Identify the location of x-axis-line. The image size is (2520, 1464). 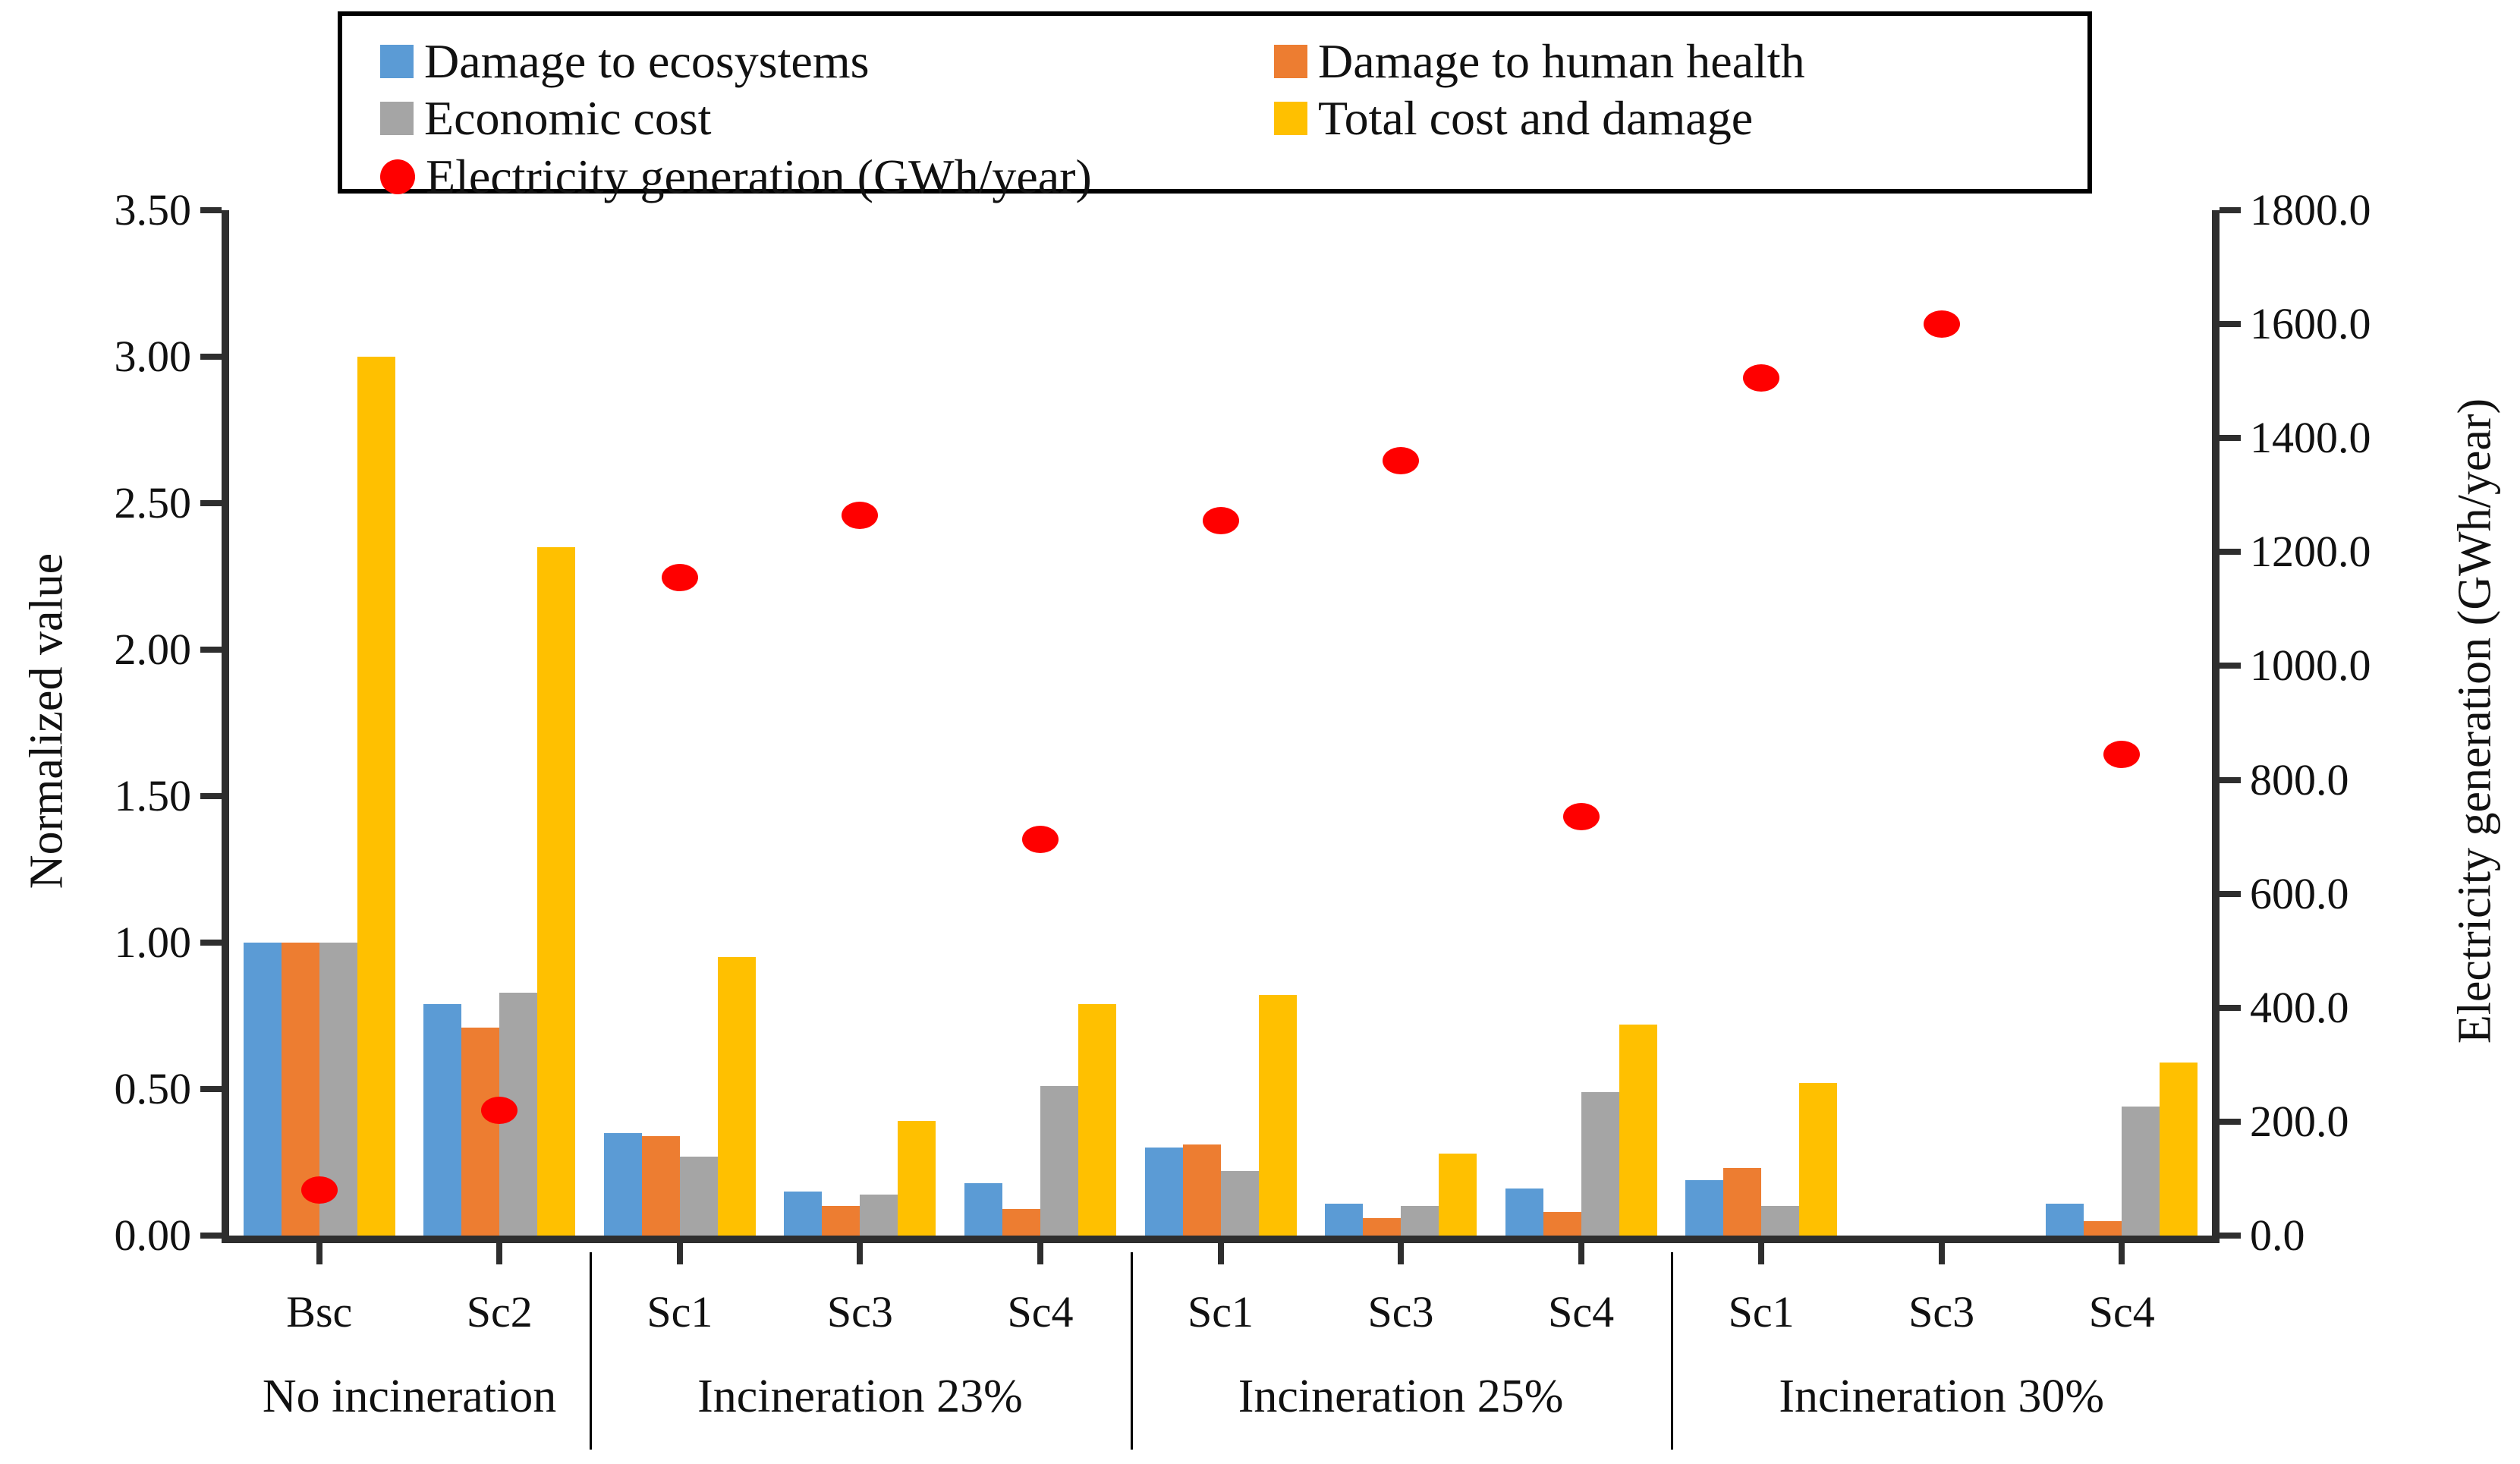
(1221, 1239).